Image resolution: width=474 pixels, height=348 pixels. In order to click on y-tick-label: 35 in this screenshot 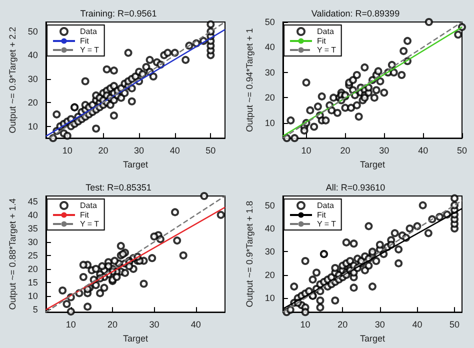, I will do `click(33, 228)`.